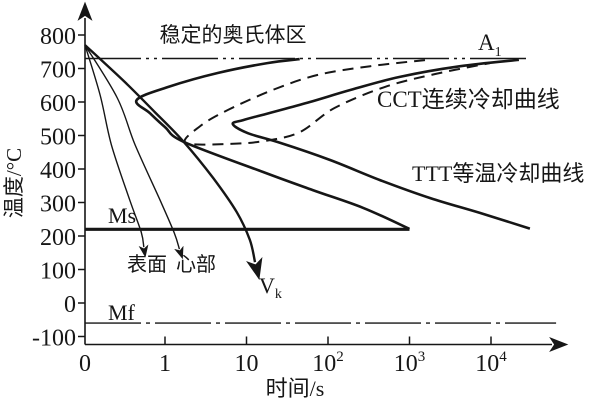  Describe the element at coordinates (58, 238) in the screenshot. I see `y-tick-label-200: 200` at that location.